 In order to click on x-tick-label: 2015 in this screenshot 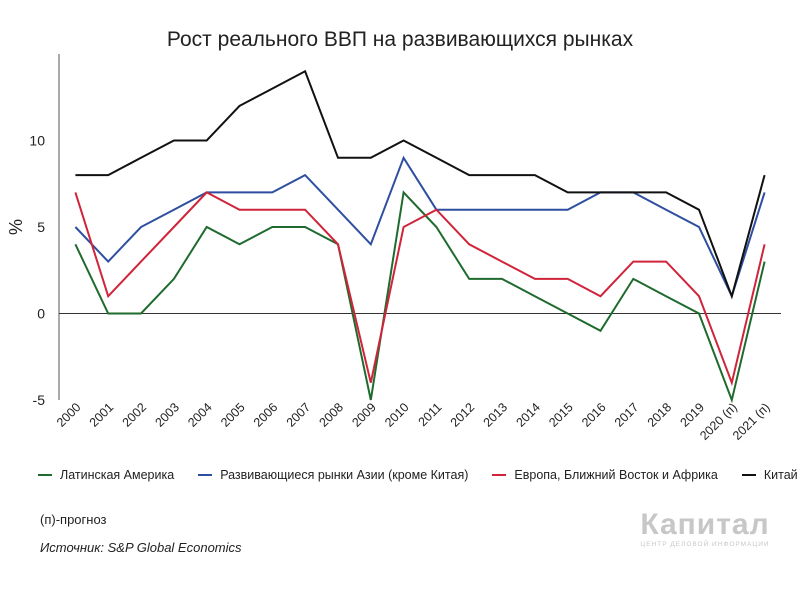, I will do `click(561, 415)`.